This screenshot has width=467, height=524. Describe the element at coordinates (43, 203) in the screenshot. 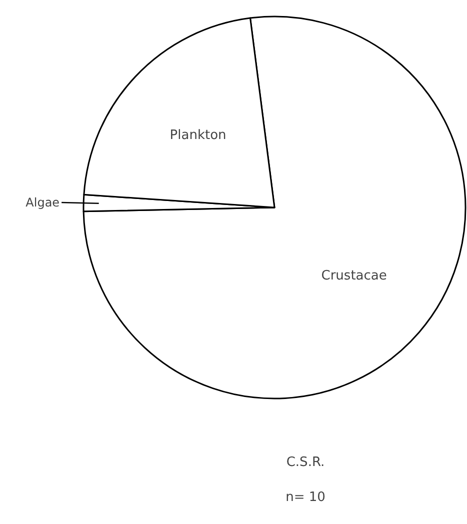

I see `slice-label: Algae` at that location.